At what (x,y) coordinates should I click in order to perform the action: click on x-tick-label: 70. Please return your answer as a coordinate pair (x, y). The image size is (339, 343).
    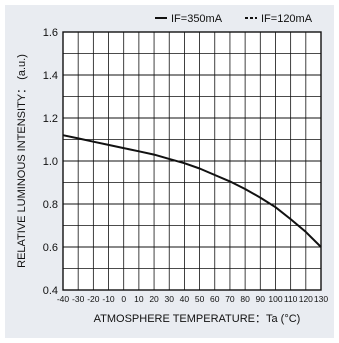
    Looking at the image, I should click on (230, 299).